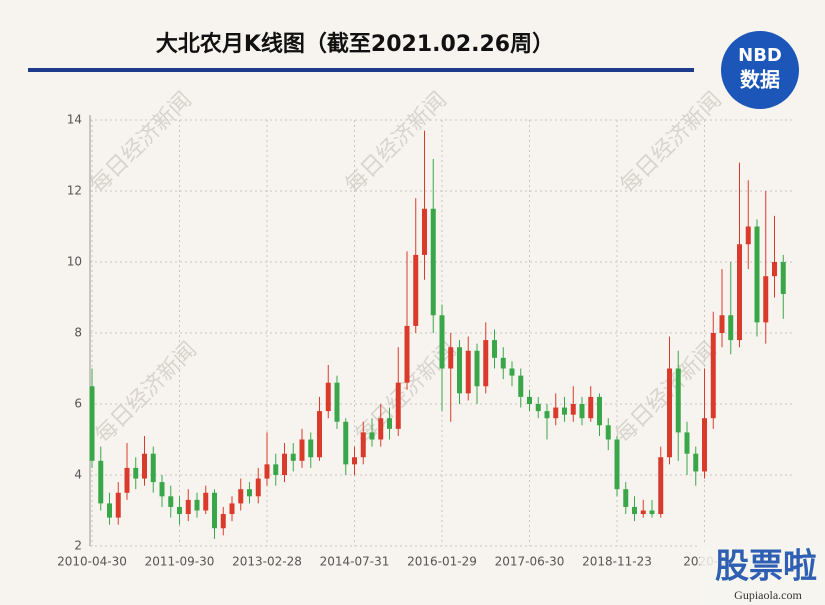  Describe the element at coordinates (78, 546) in the screenshot. I see `y-tick-label: 2` at that location.